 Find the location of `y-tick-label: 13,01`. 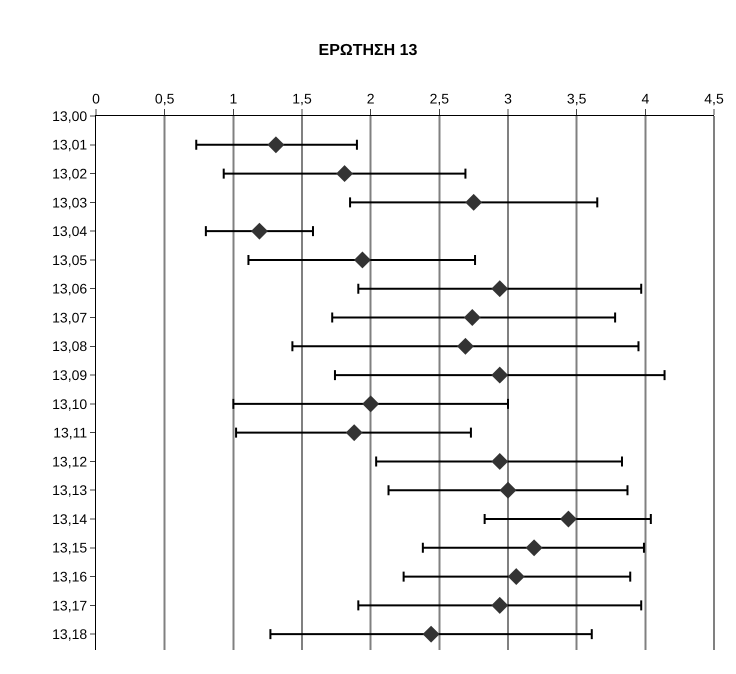

y-tick-label: 13,01 is located at coordinates (70, 144).